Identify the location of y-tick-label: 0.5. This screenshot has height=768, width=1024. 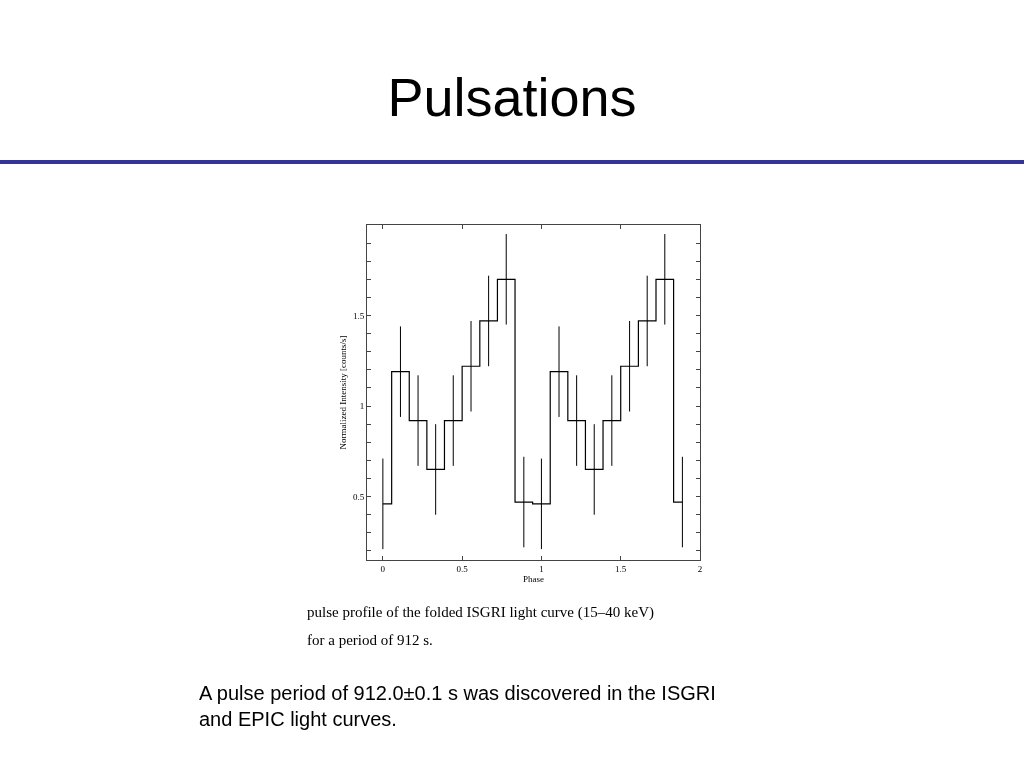
(358, 496).